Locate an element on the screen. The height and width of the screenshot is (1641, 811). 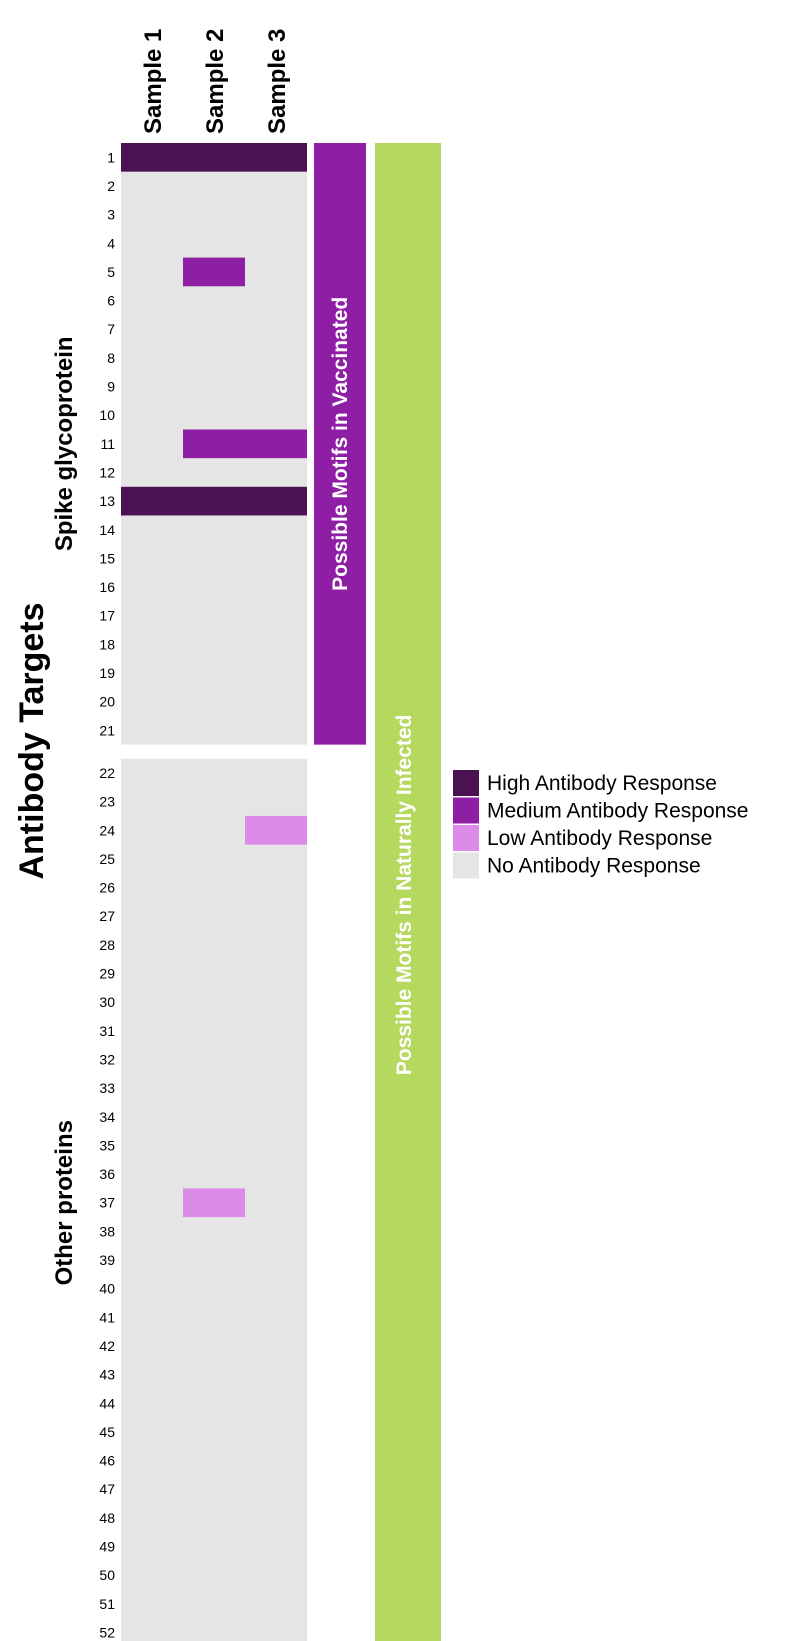
row-tick-label: 31 is located at coordinates (107, 1031).